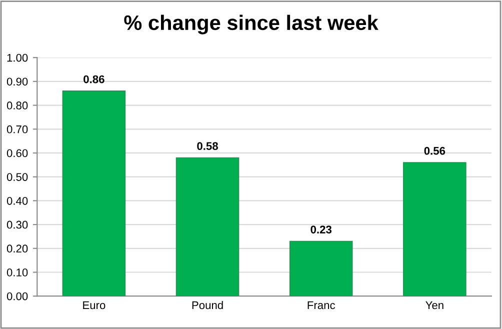 Image resolution: width=502 pixels, height=329 pixels. I want to click on data-label: 0.23, so click(321, 230).